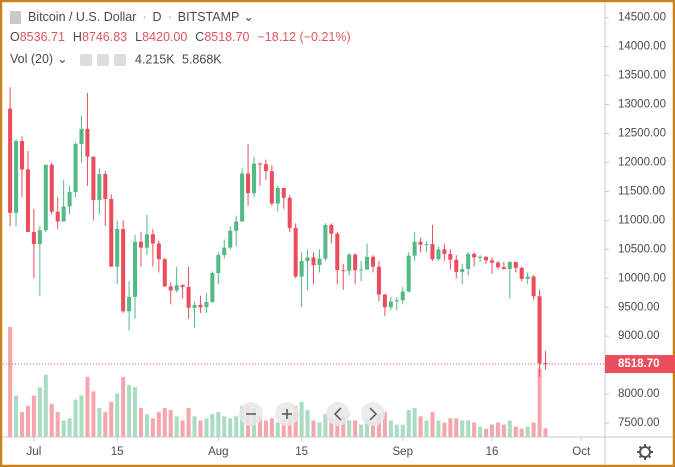 This screenshot has height=467, width=675. Describe the element at coordinates (86, 60) in the screenshot. I see `eye-button` at that location.